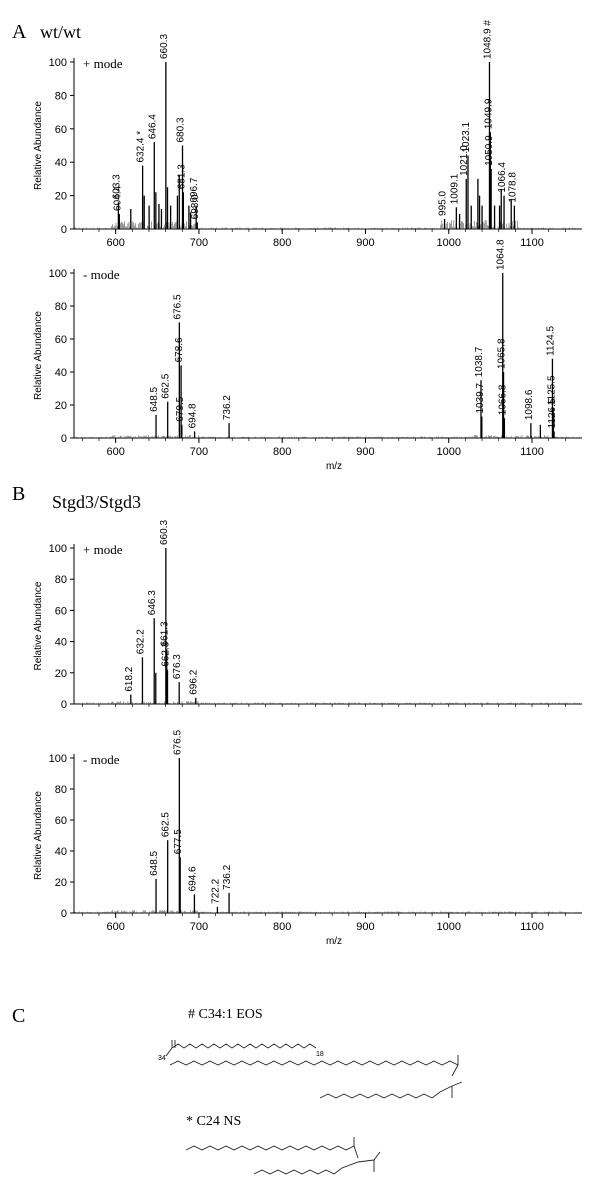  Describe the element at coordinates (129, 678) in the screenshot. I see `peak-label: 618.2` at that location.